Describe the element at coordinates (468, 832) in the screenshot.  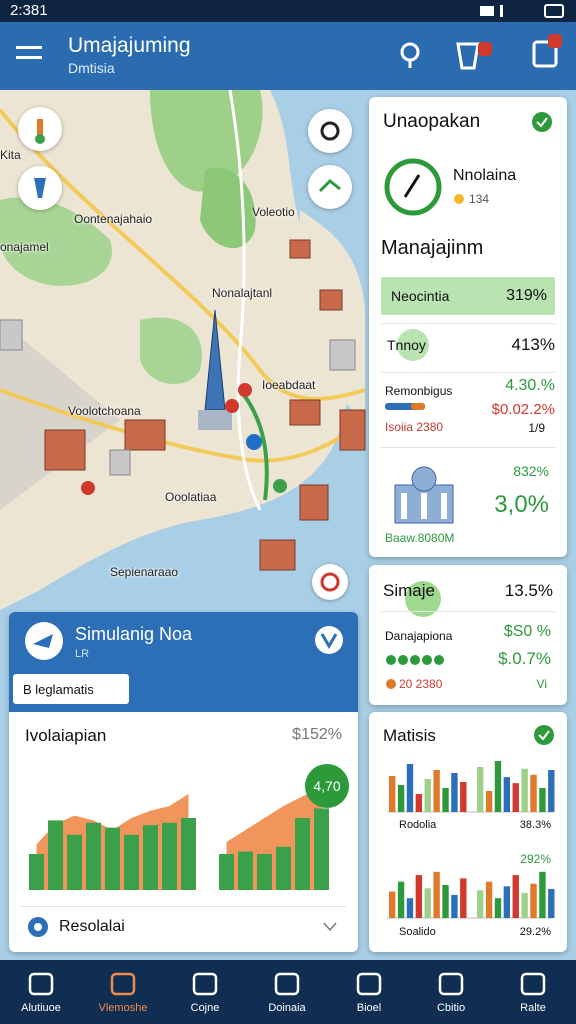
I see `analysis-card: Matisis Rodolia 38.3% 292% Soalido 29.2%` at that location.